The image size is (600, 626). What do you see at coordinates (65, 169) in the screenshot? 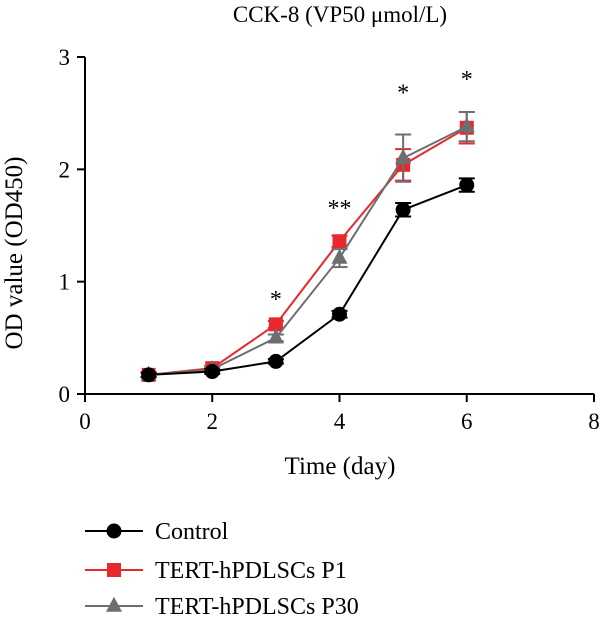
I see `y-tick-label: 2` at bounding box center [65, 169].